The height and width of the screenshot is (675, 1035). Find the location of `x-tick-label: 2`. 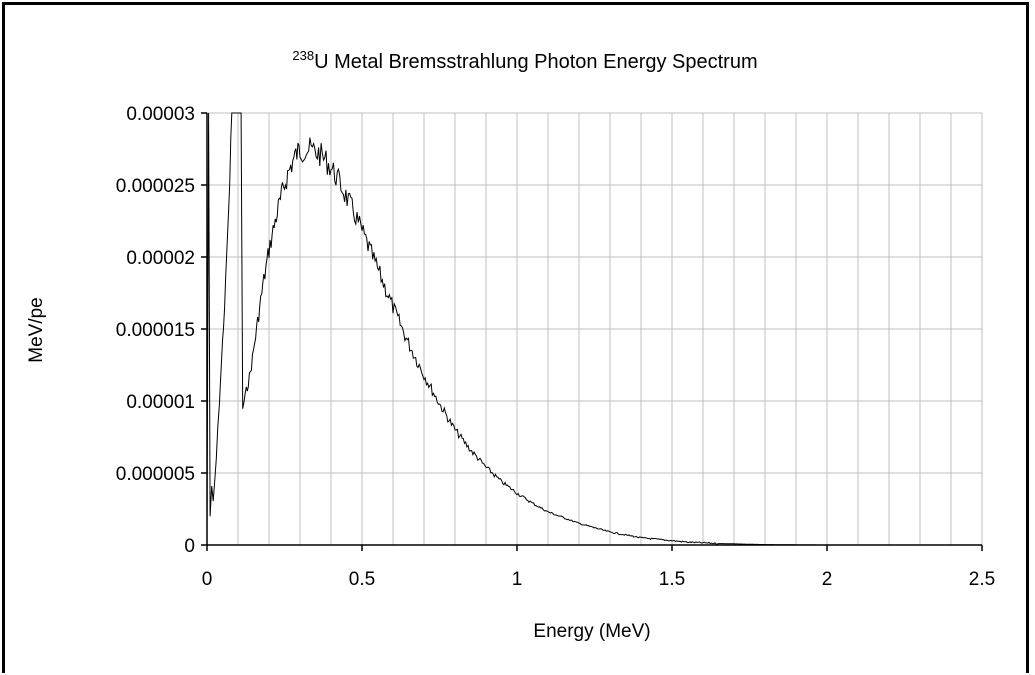

x-tick-label: 2 is located at coordinates (827, 579).